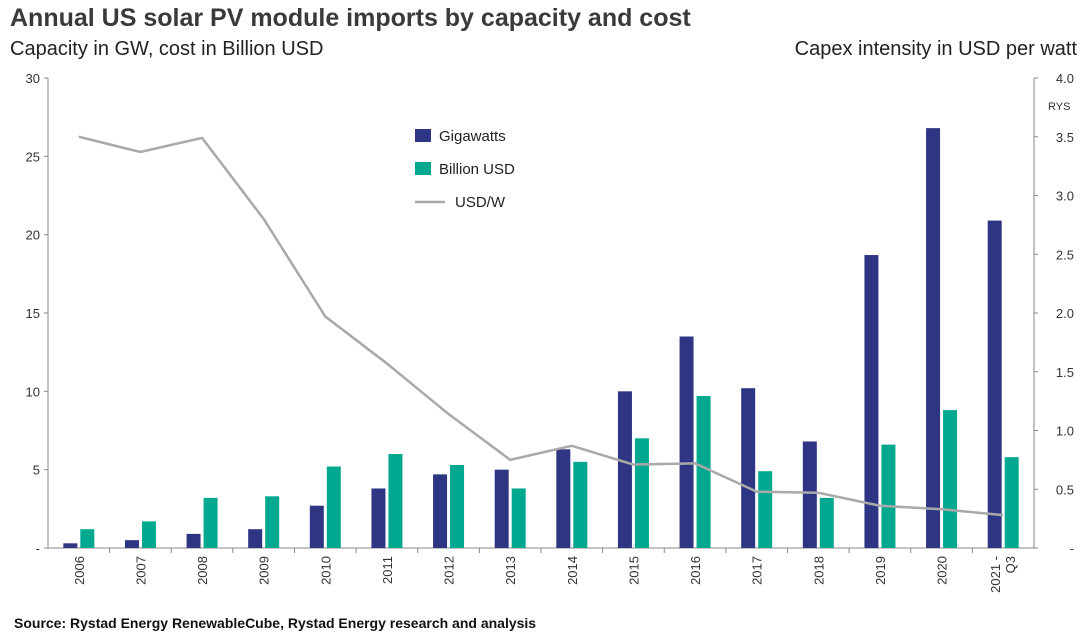 This screenshot has height=643, width=1091. I want to click on left-tick-label: 20, so click(33, 235).